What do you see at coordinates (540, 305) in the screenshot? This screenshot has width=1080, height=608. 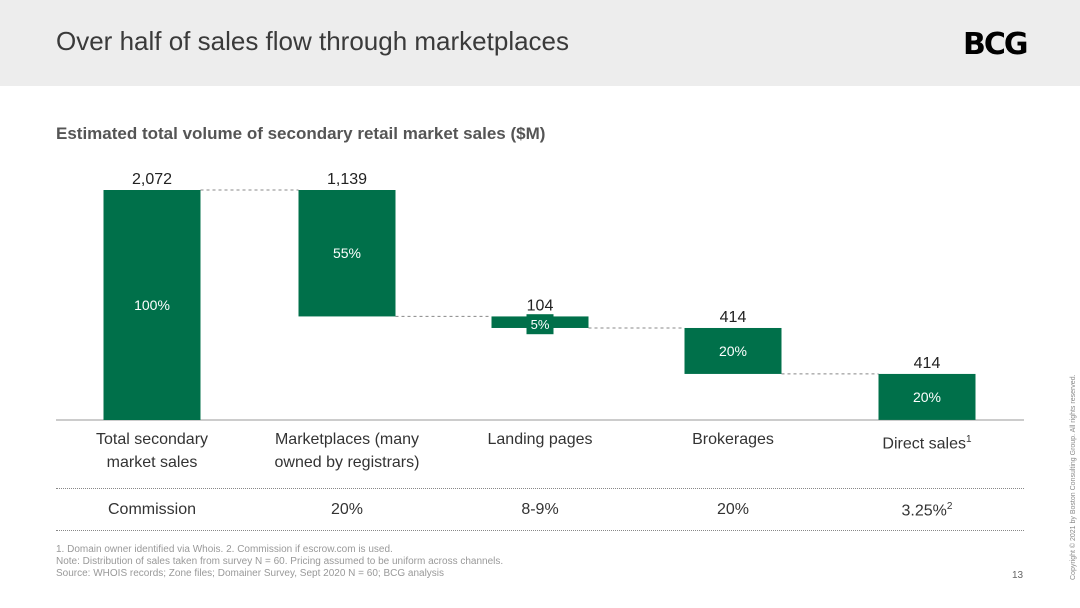 I see `value-label: 104` at bounding box center [540, 305].